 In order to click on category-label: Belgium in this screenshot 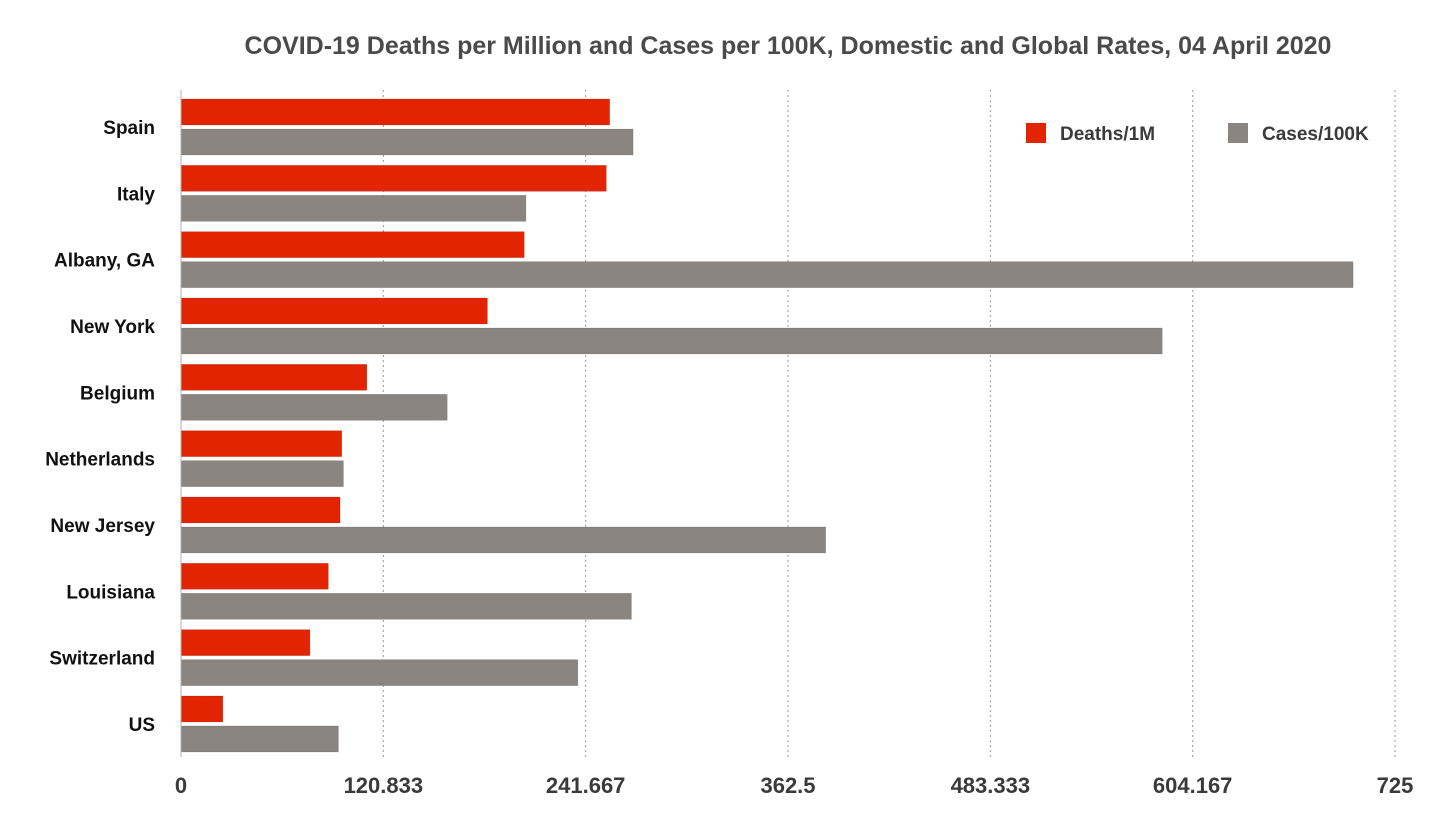, I will do `click(117, 393)`.